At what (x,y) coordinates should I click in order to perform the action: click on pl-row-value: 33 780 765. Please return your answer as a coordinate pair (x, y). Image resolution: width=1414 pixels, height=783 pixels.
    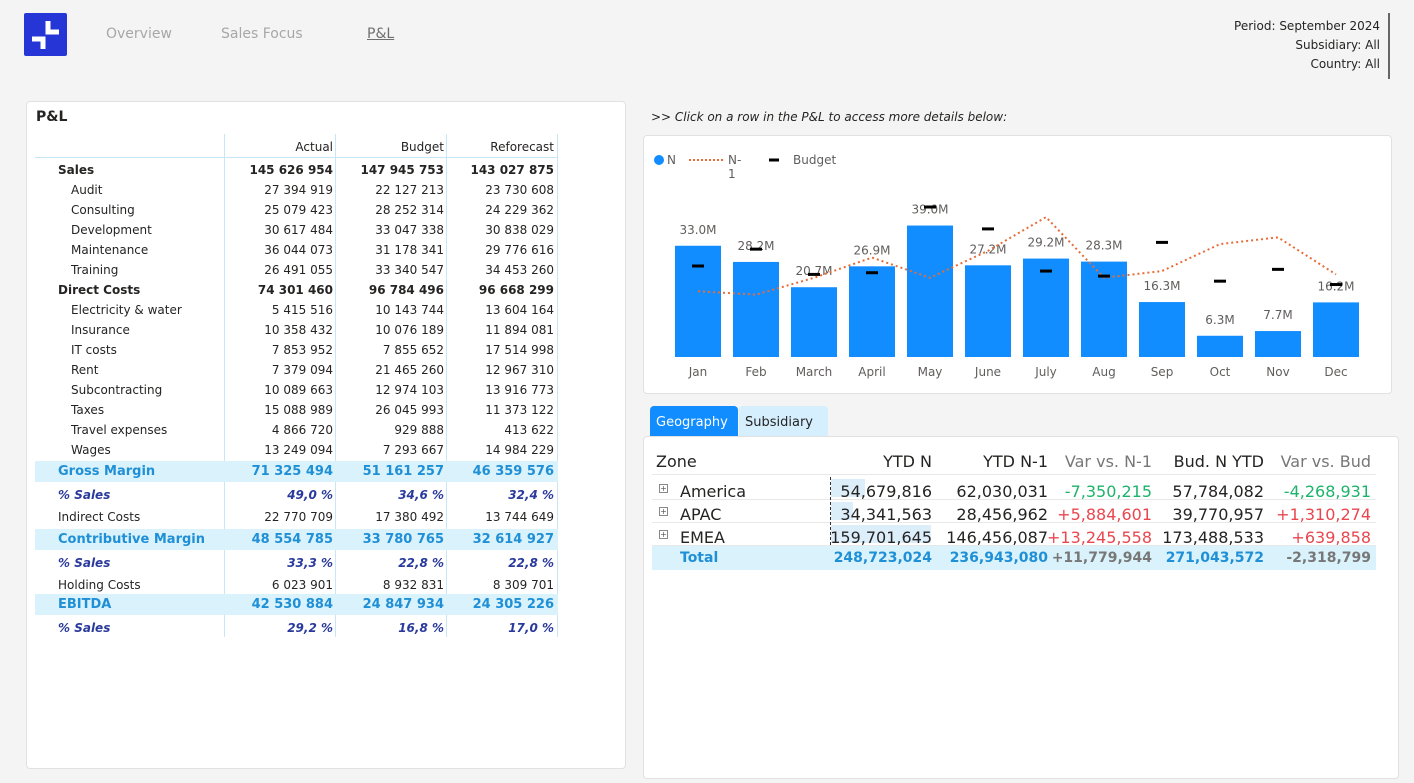
    Looking at the image, I should click on (403, 539).